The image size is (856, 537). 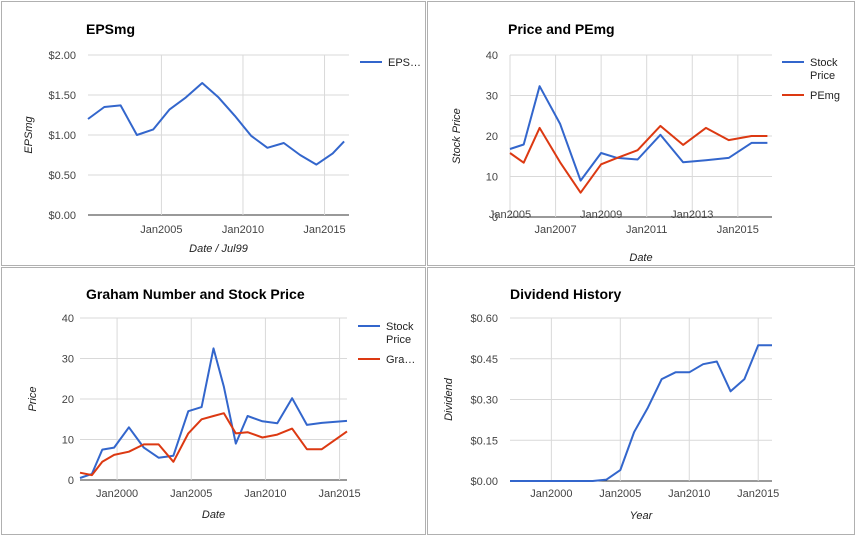 What do you see at coordinates (561, 29) in the screenshot?
I see `chart-title: Price and PEmg` at bounding box center [561, 29].